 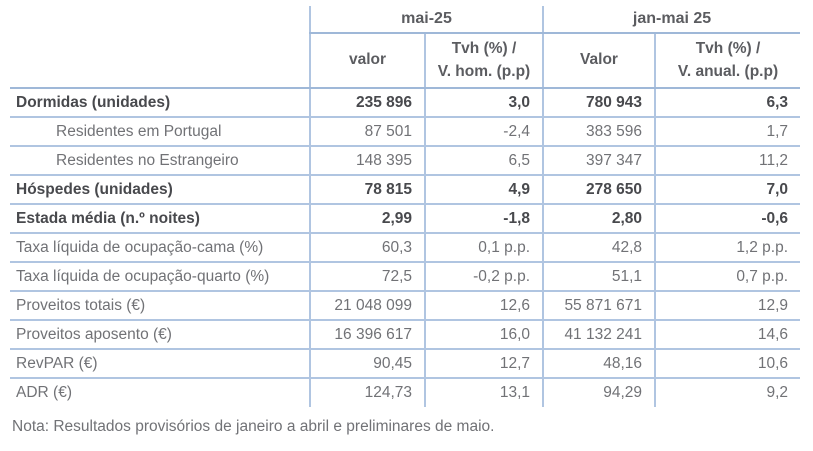 What do you see at coordinates (727, 335) in the screenshot?
I see `cell-value: 14,6` at bounding box center [727, 335].